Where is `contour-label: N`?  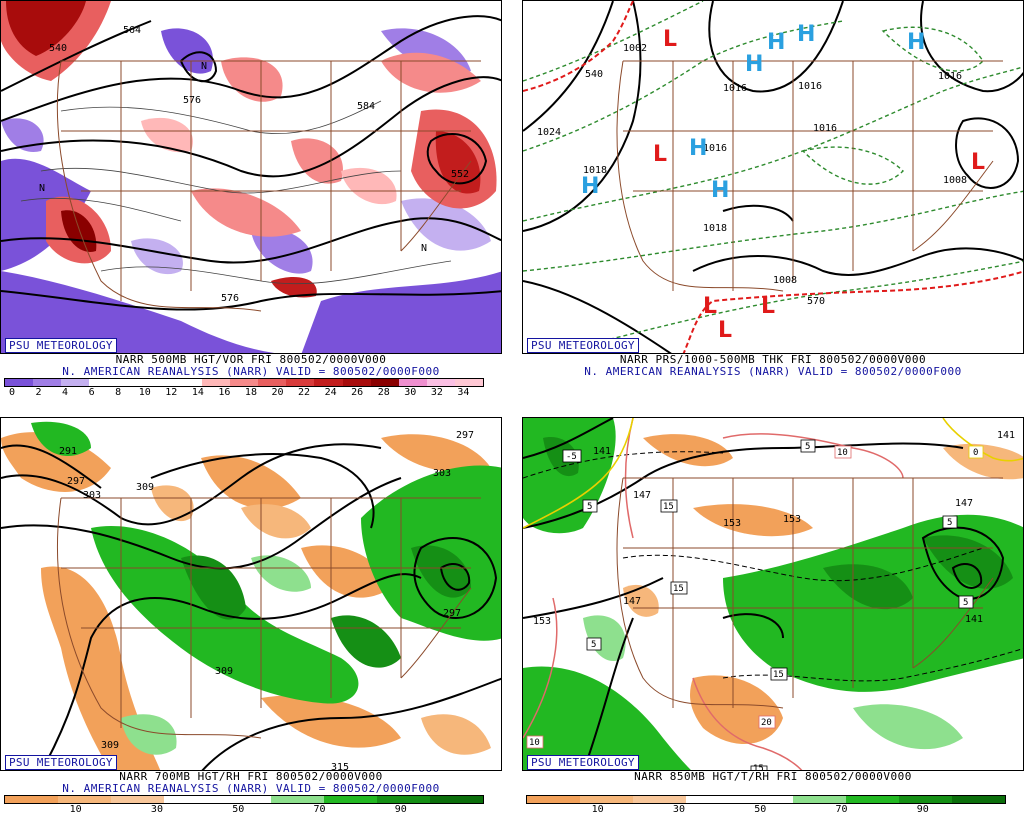
contour-label: N is located at coordinates (424, 248).